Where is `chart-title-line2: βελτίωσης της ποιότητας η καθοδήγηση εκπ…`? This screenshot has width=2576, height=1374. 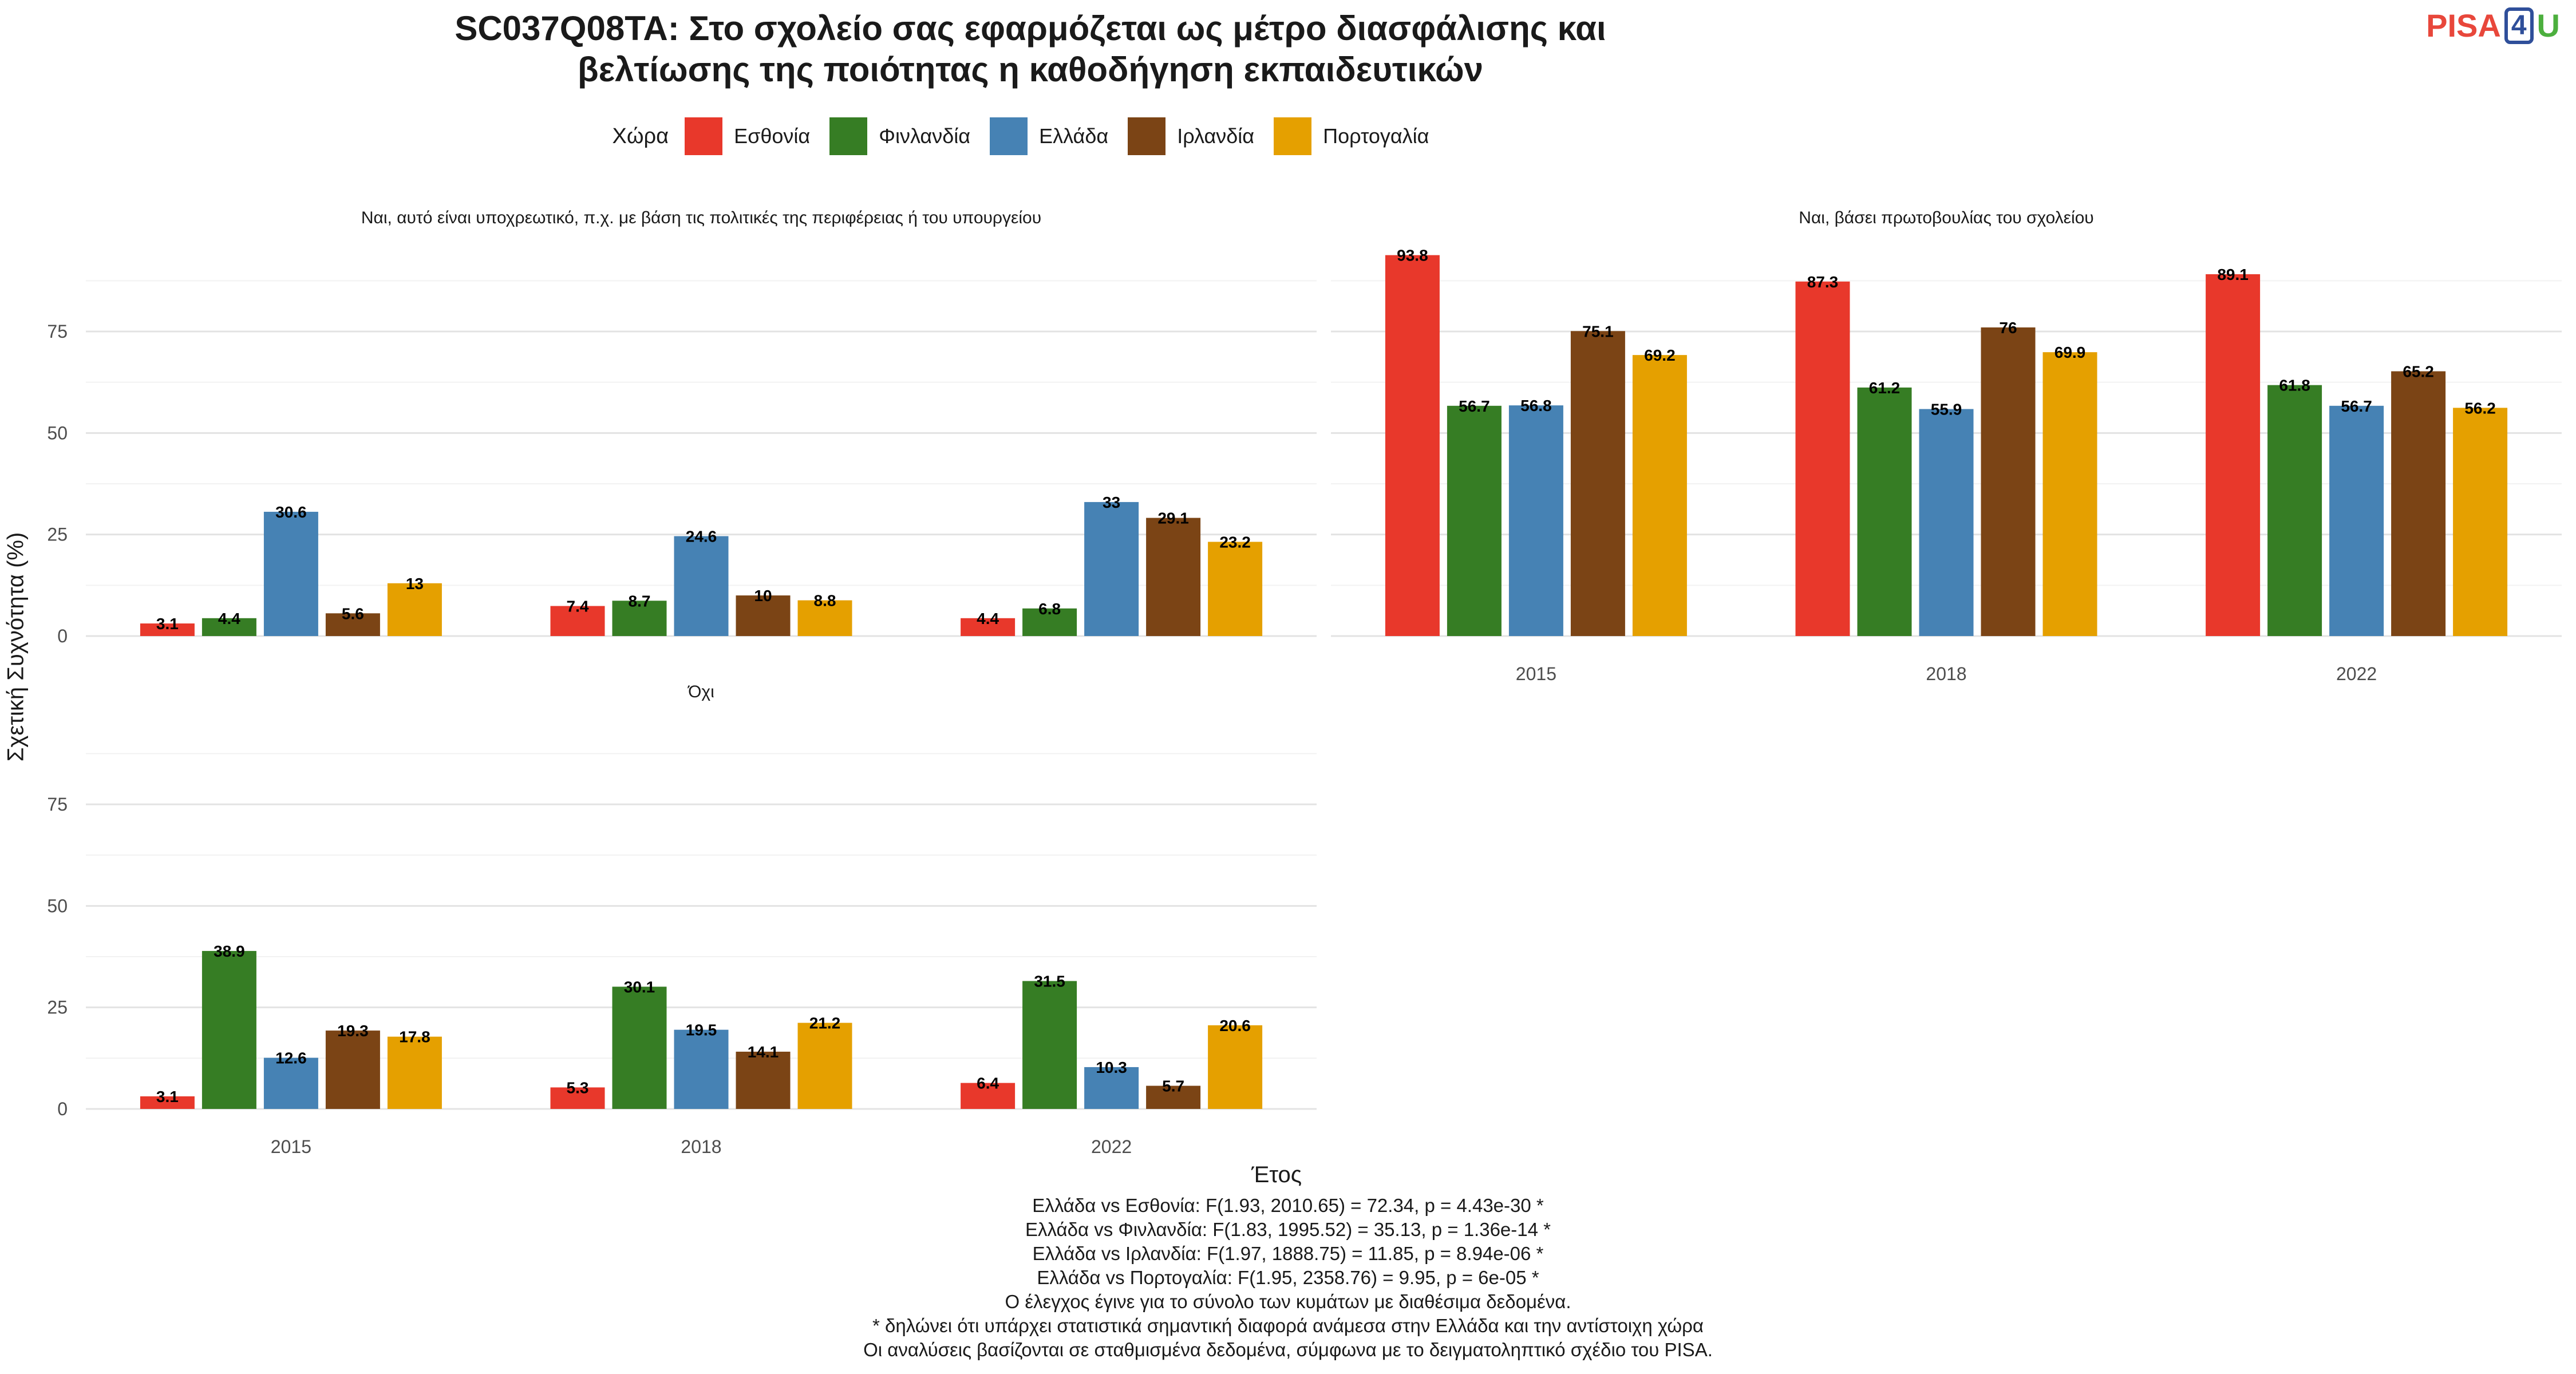
chart-title-line2: βελτίωσης της ποιότητας η καθοδήγηση εκπ… is located at coordinates (1030, 69).